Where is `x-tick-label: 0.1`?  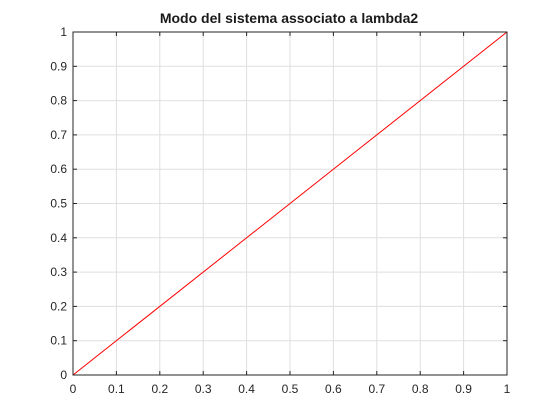
x-tick-label: 0.1 is located at coordinates (116, 389).